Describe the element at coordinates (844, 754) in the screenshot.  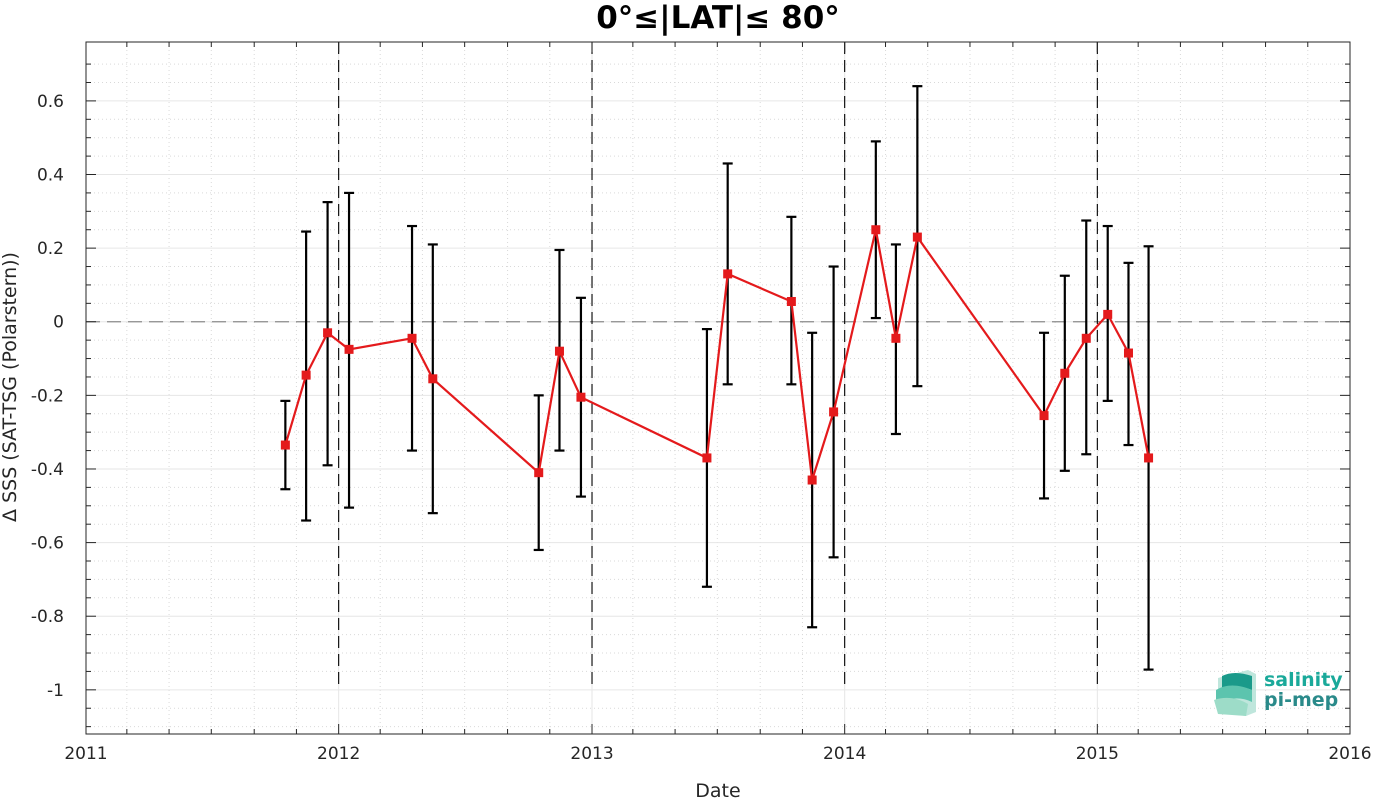
I see `x-tick-label: 2014` at that location.